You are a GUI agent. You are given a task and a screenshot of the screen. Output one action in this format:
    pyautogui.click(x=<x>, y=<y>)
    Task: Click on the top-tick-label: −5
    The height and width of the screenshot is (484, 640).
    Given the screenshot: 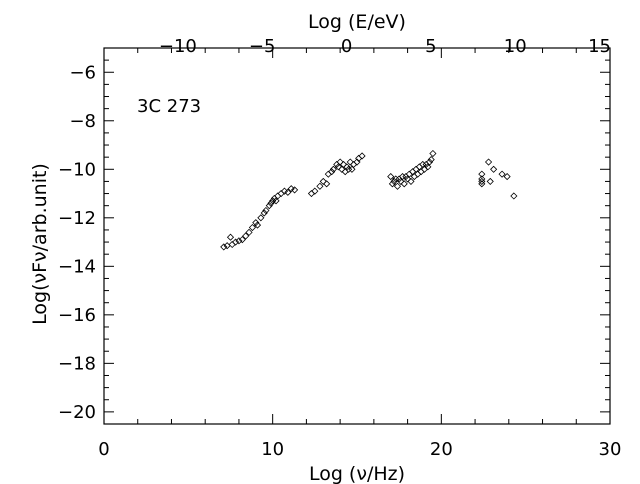 What is the action you would take?
    pyautogui.click(x=262, y=46)
    